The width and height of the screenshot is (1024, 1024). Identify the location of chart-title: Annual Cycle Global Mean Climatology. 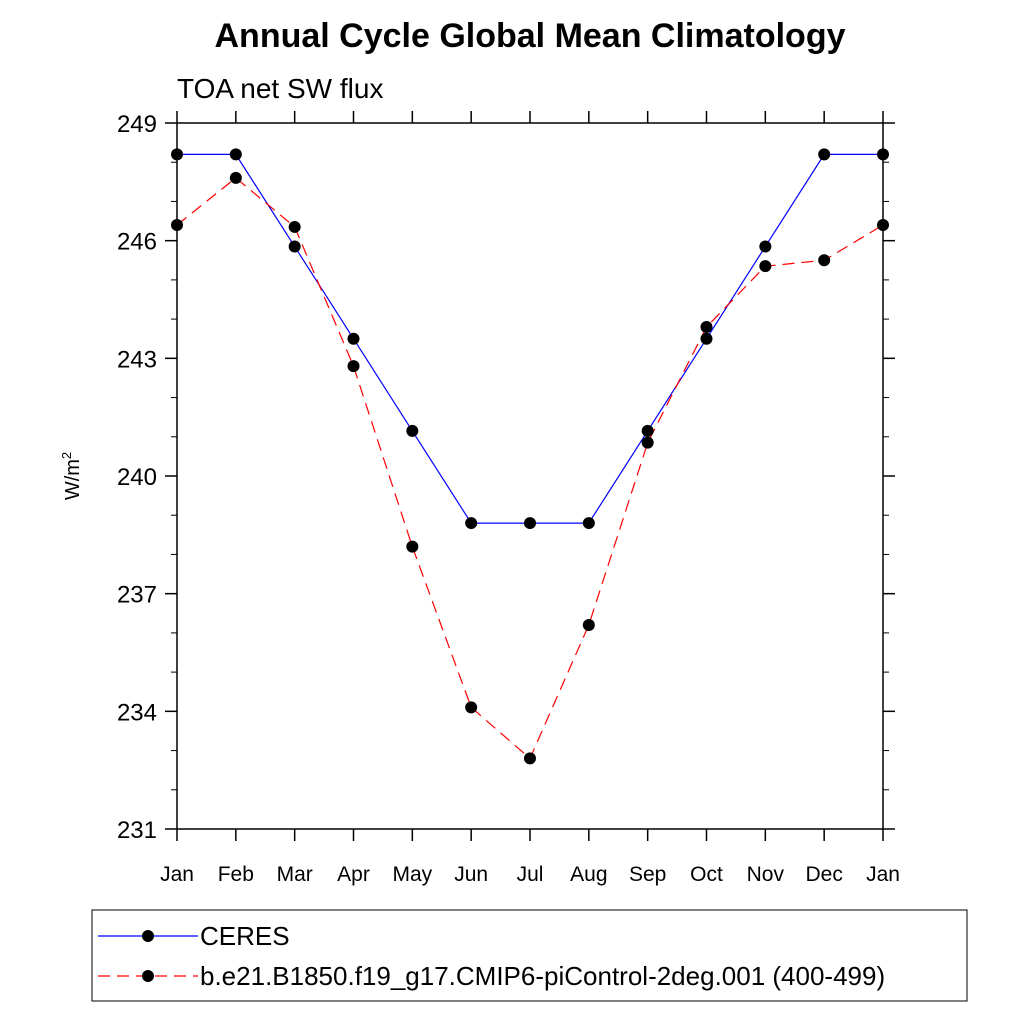
(530, 36).